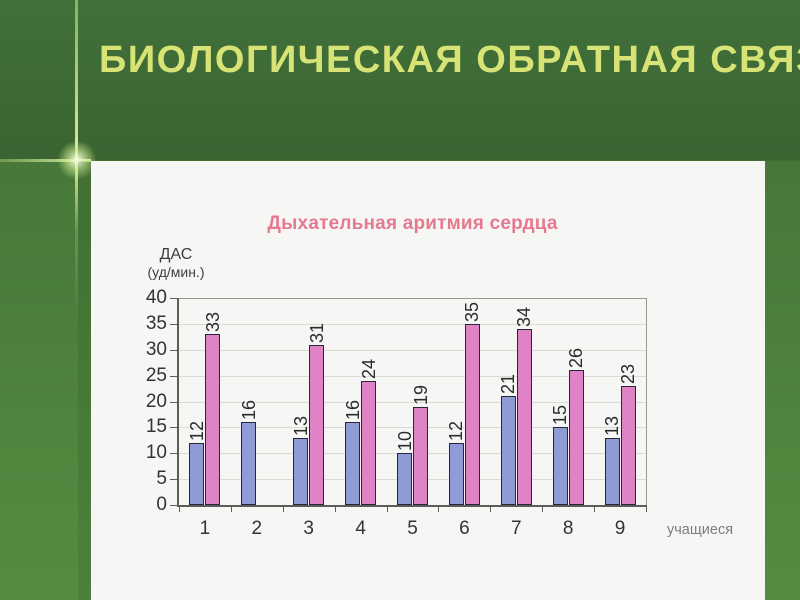 This screenshot has width=800, height=600. What do you see at coordinates (412, 528) in the screenshot?
I see `x-axis-label-5: 5` at bounding box center [412, 528].